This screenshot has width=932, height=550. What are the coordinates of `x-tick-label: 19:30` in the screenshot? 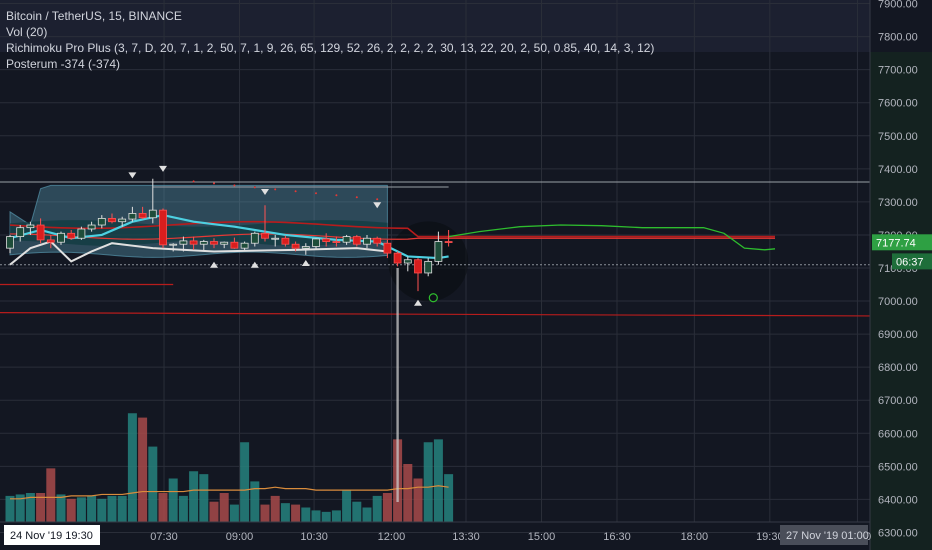 It's located at (770, 537).